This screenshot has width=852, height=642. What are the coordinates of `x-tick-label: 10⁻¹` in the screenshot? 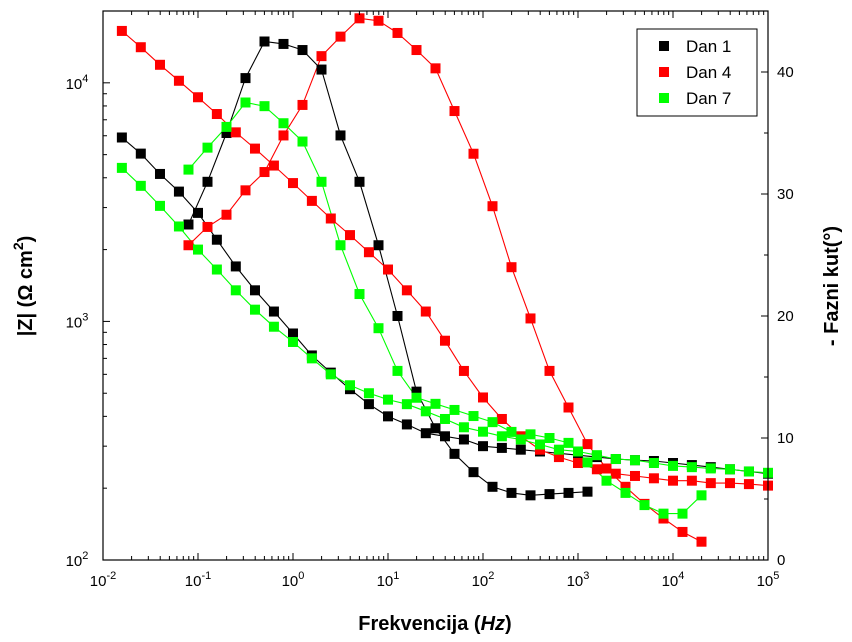 It's located at (198, 580).